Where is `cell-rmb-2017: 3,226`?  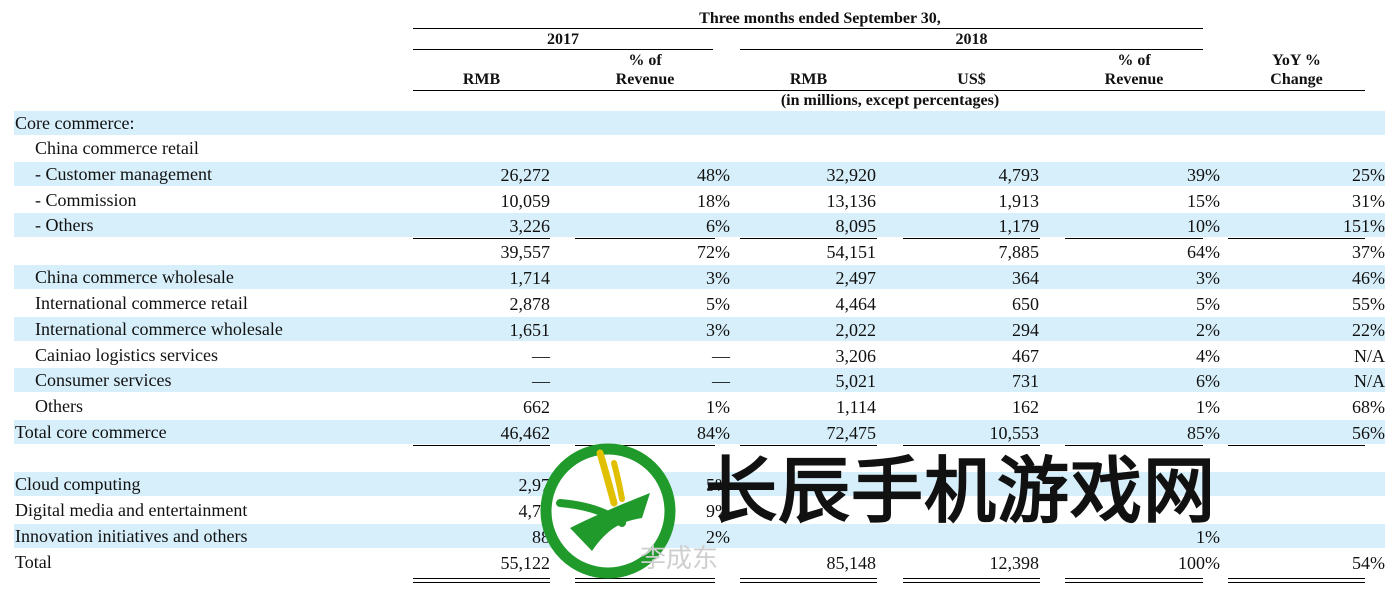 cell-rmb-2017: 3,226 is located at coordinates (530, 226).